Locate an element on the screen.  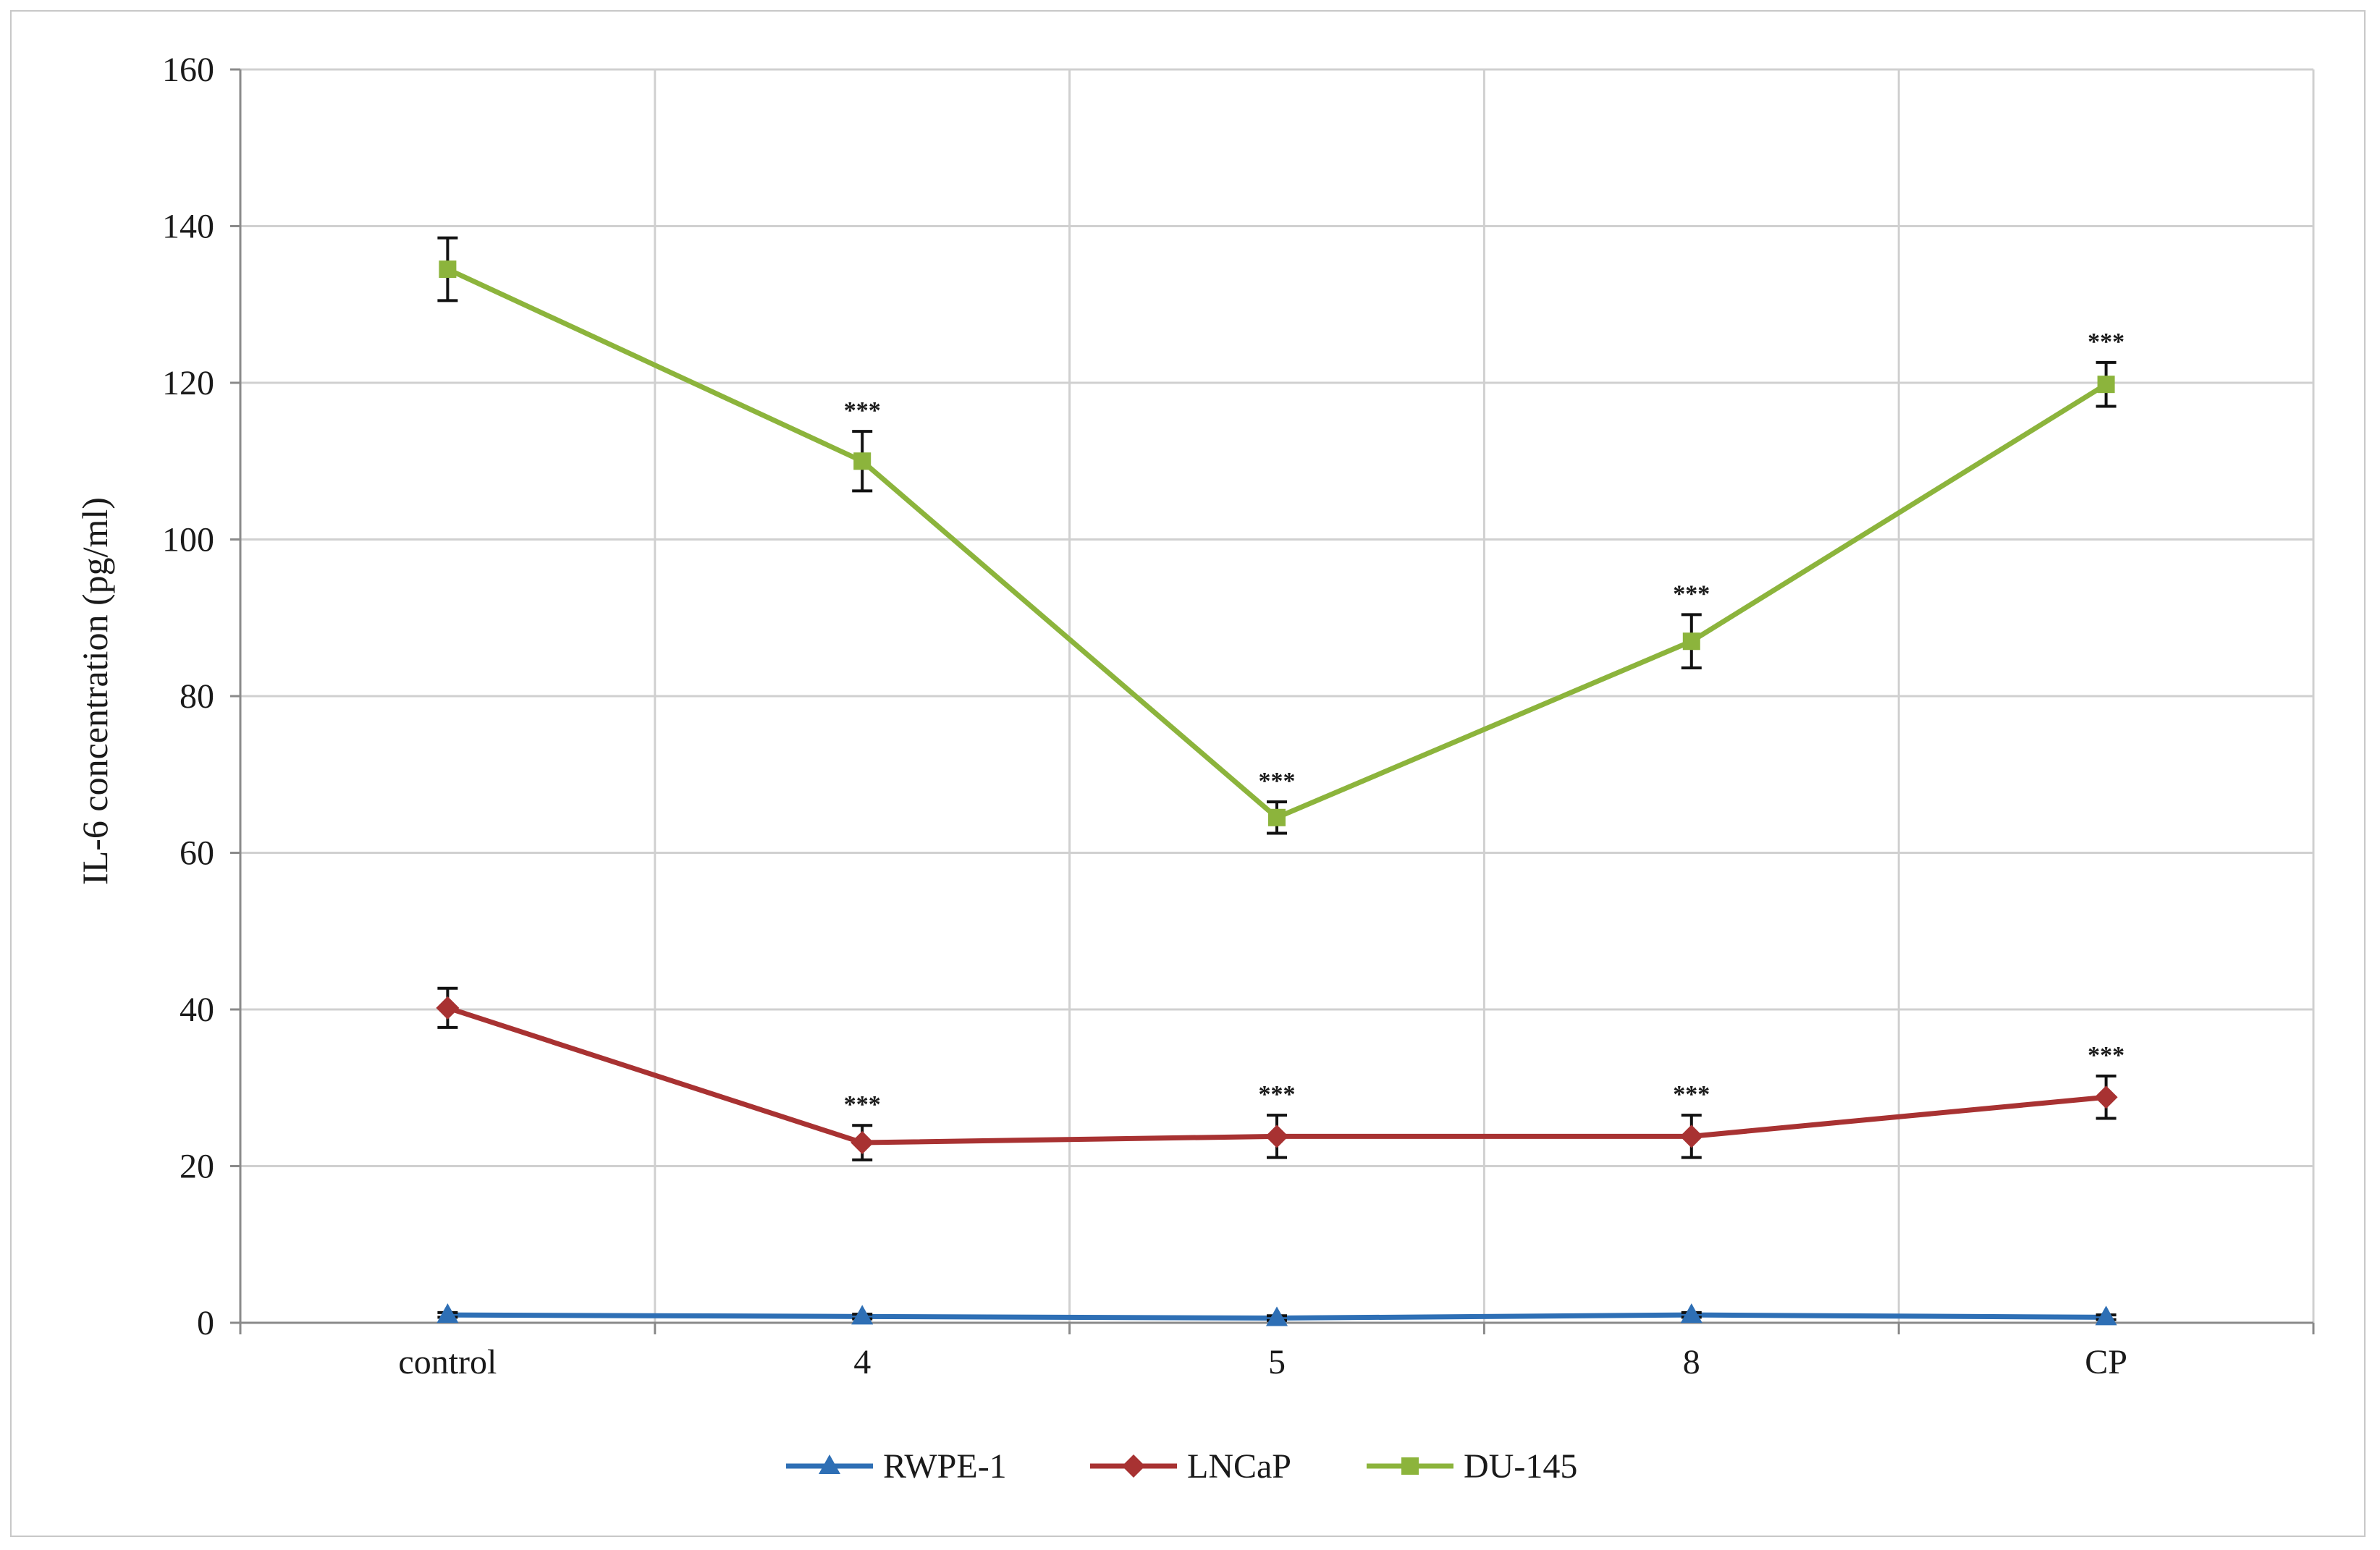
legend: RWPE-1 LNCaP DU-145 is located at coordinates (1181, 1466).